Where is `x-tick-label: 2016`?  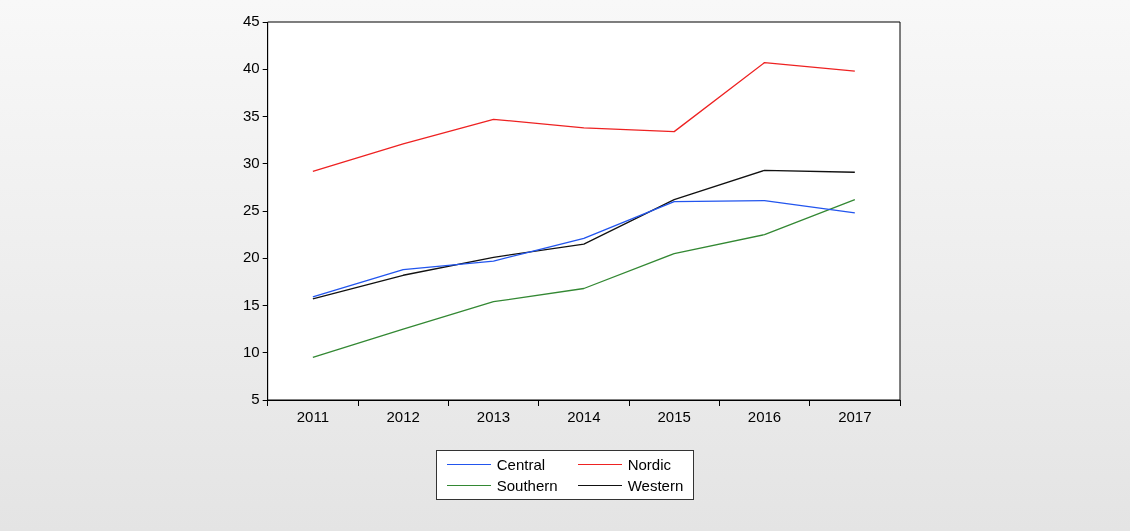 x-tick-label: 2016 is located at coordinates (764, 417).